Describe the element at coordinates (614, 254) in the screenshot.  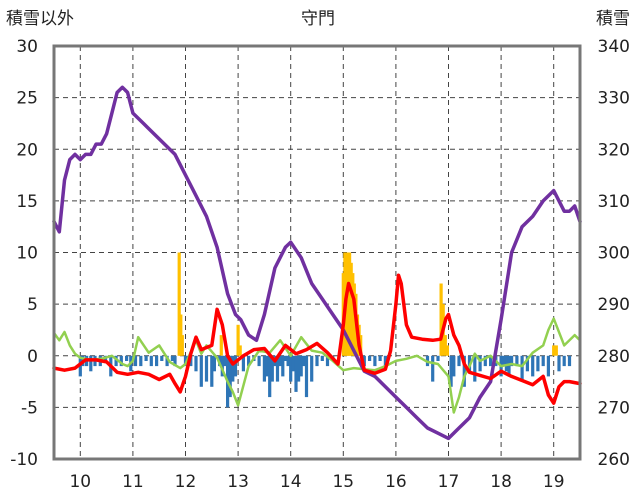
I see `y-right-tick-label: 300` at that location.